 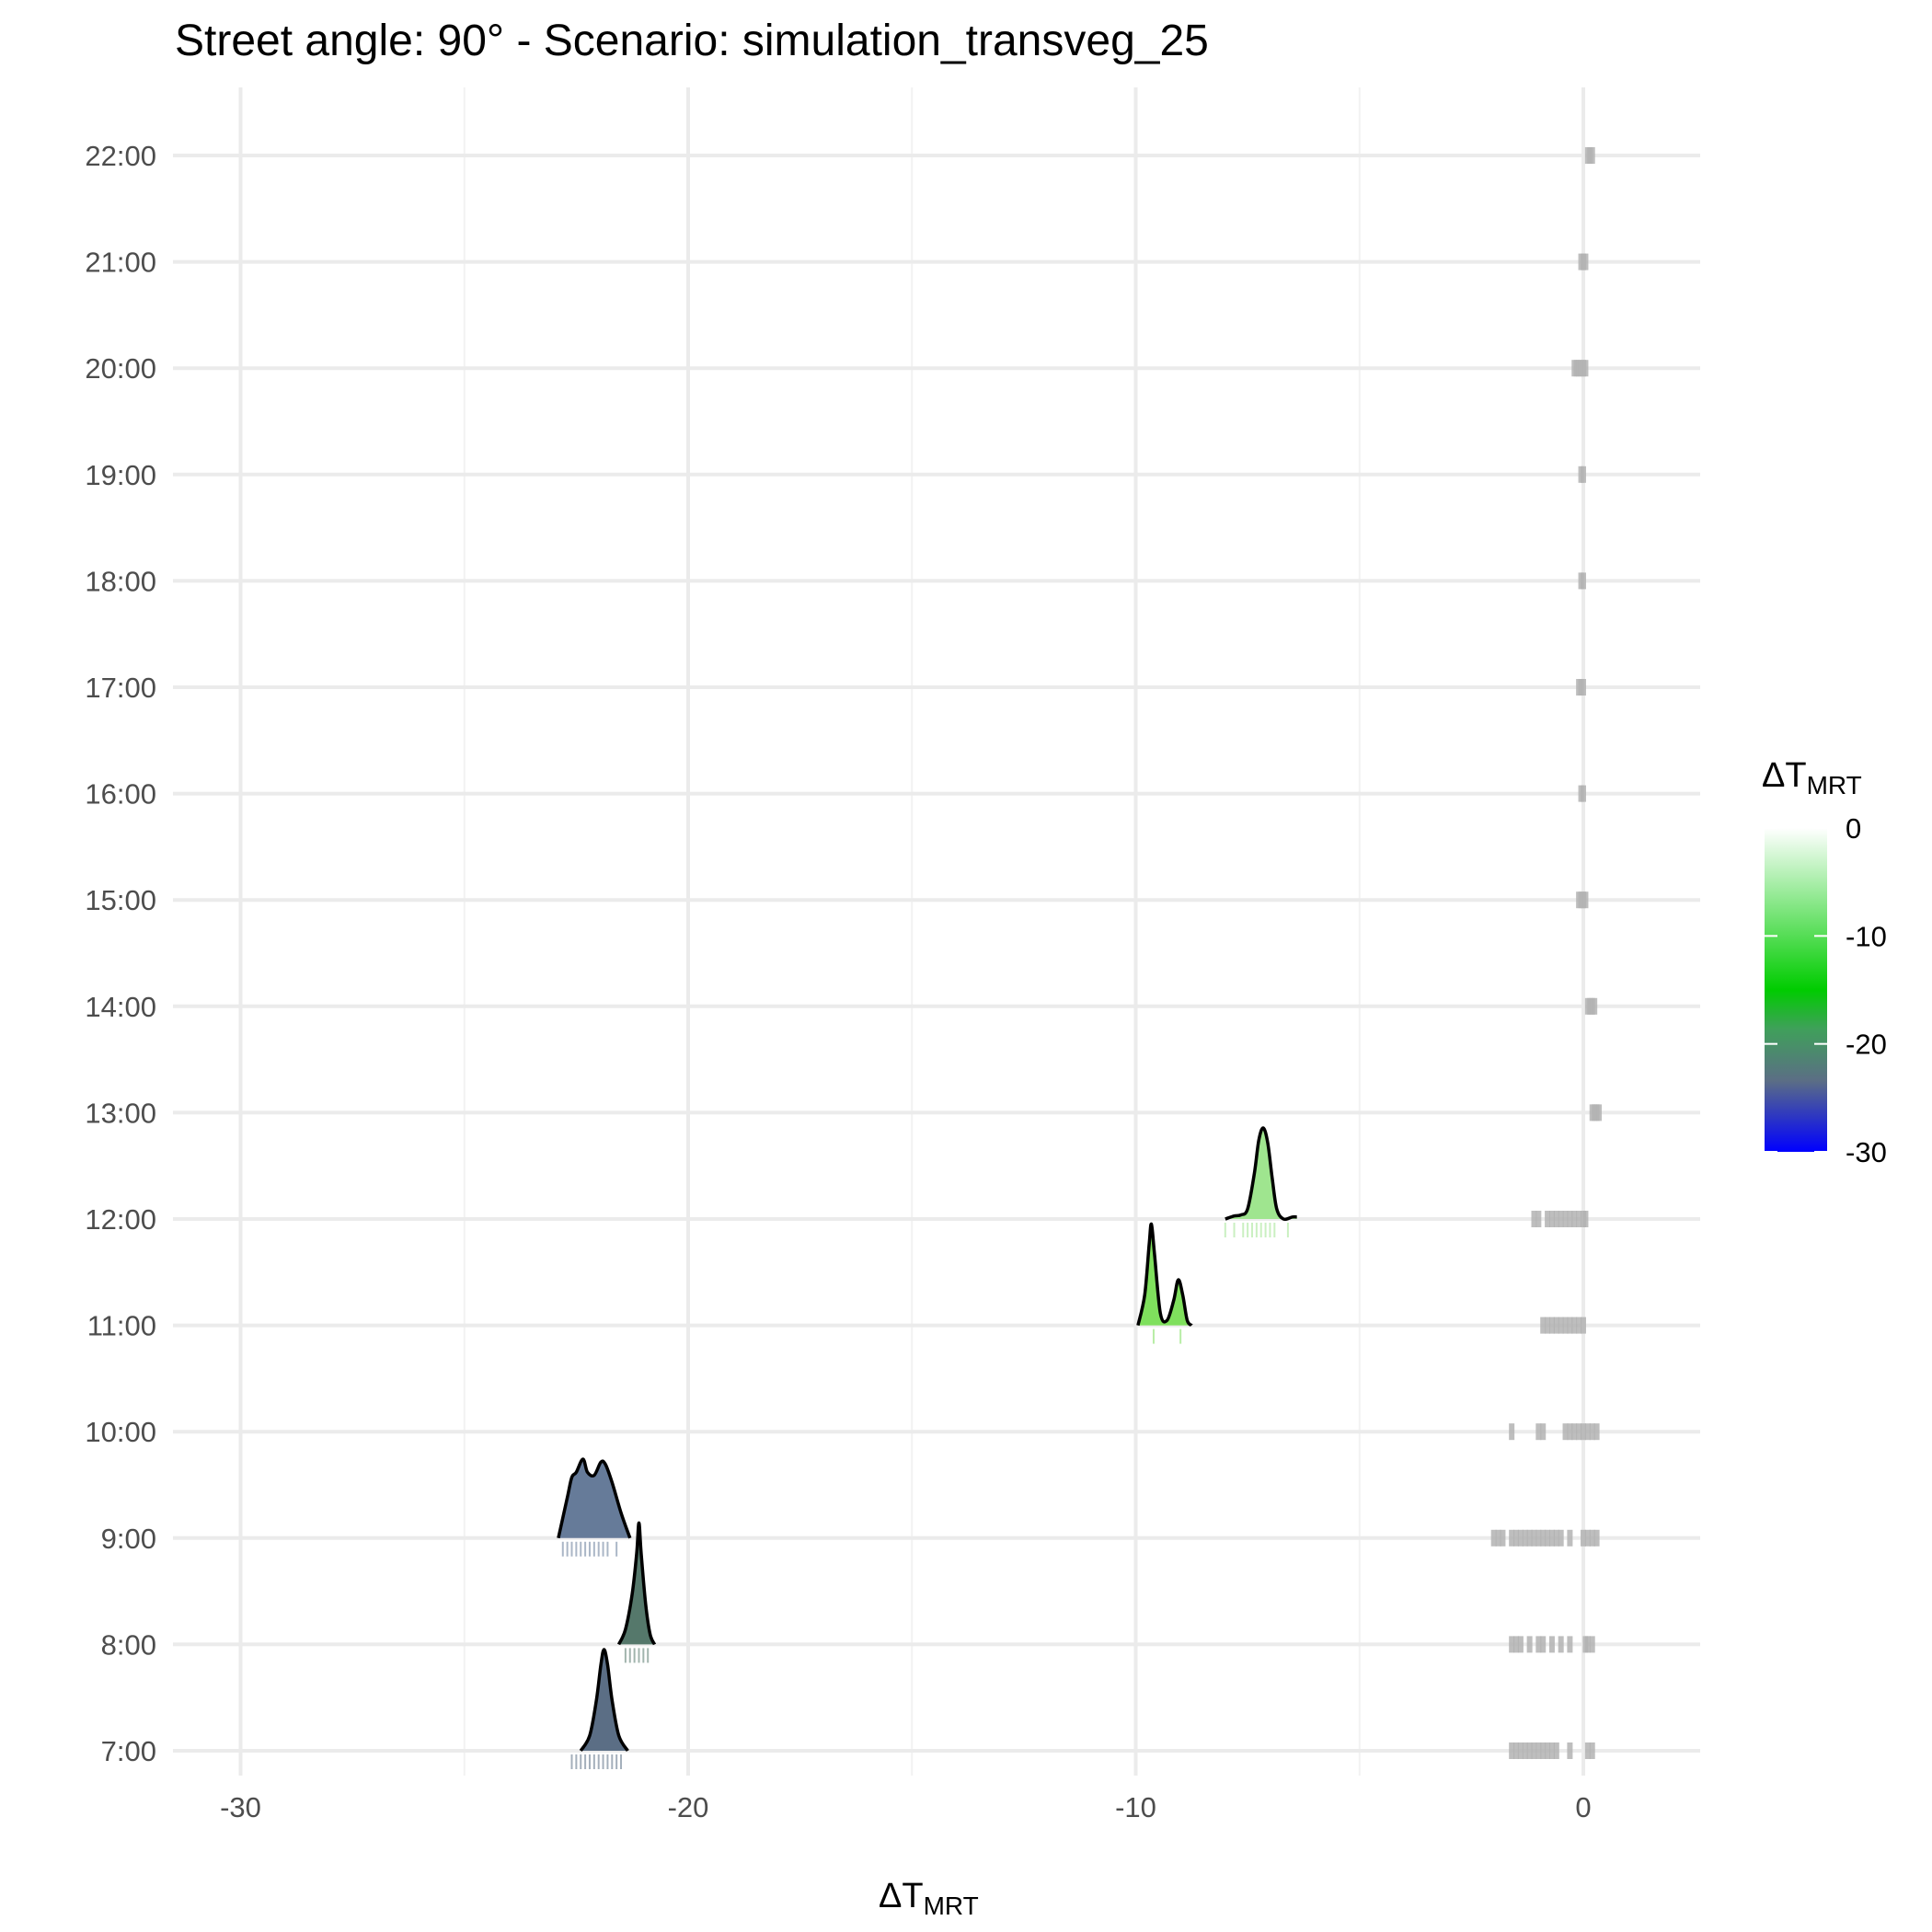 I want to click on y-tick-label: 16:00, so click(x=120, y=794).